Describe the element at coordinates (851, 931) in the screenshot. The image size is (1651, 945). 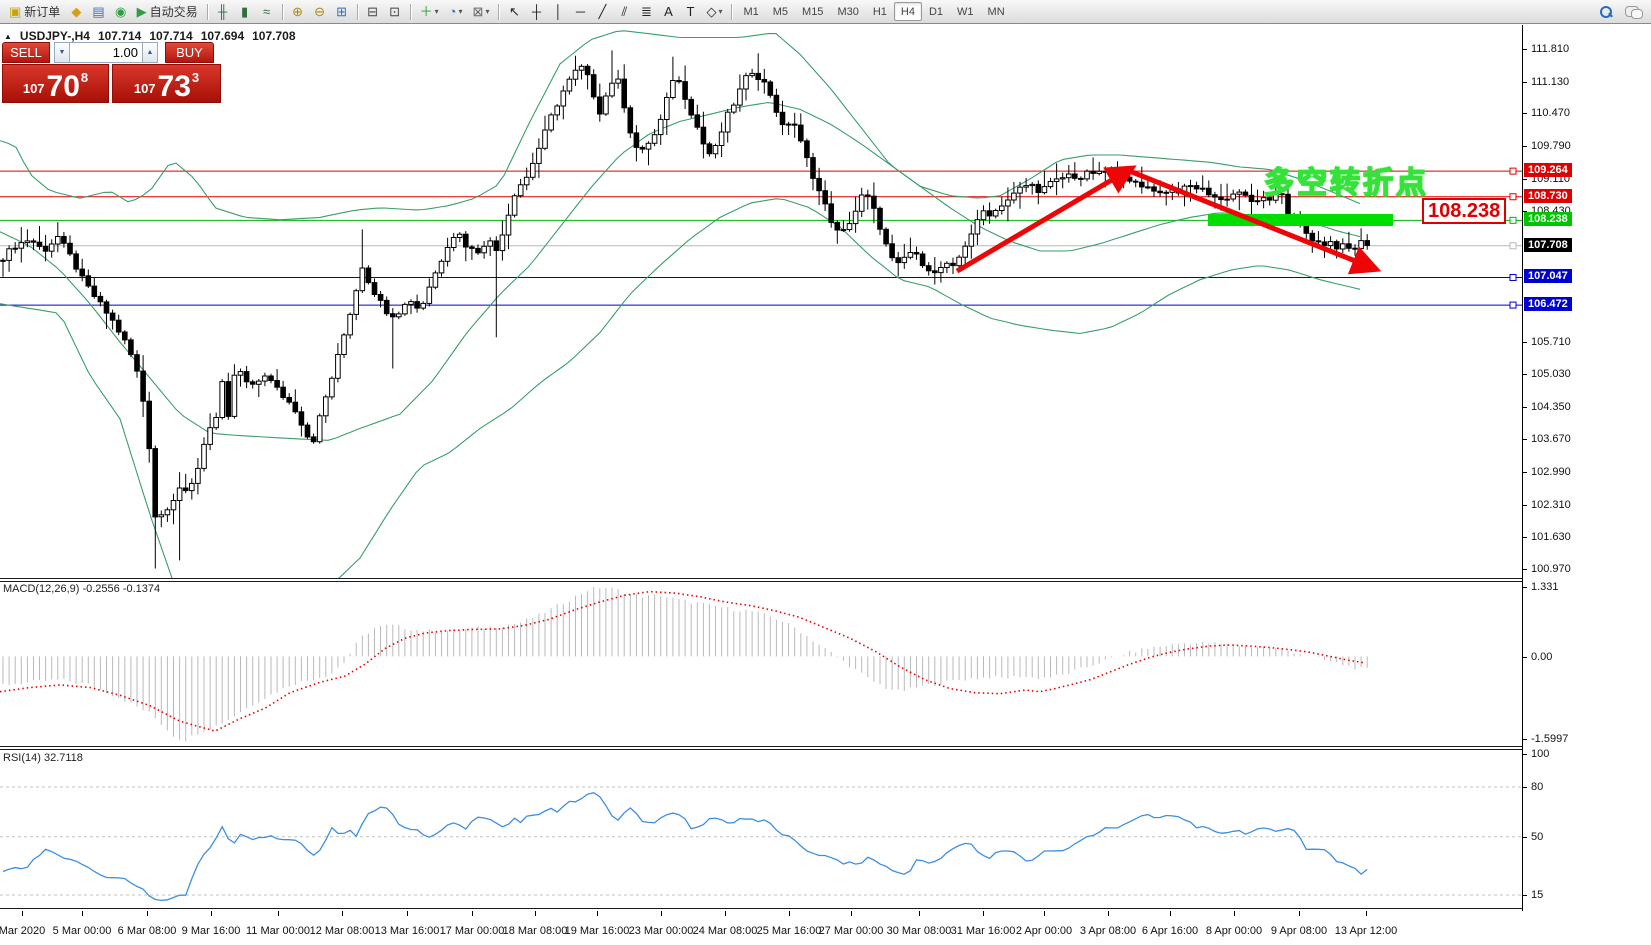
I see `time-label: 27 Mar 00:00` at that location.